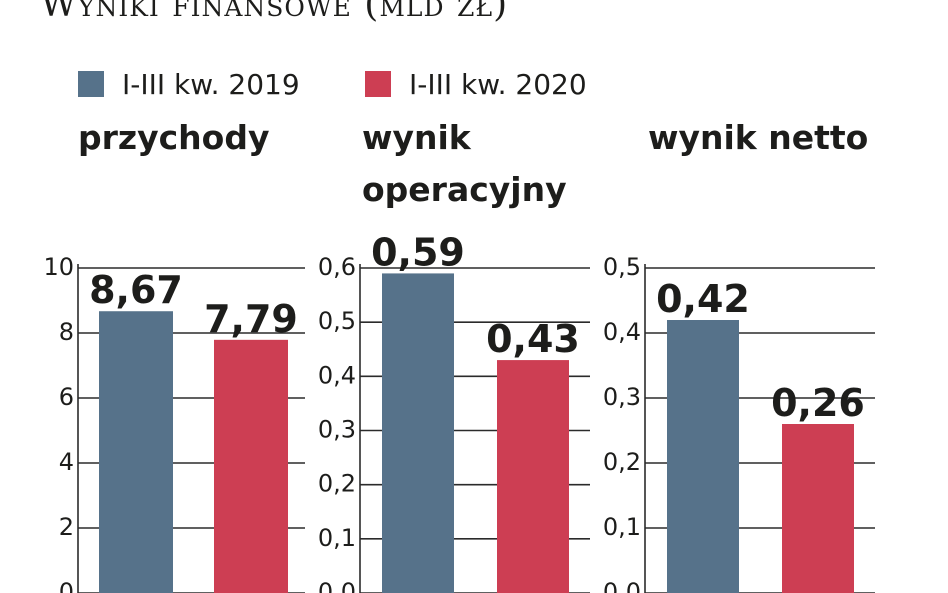 This screenshot has height=593, width=948. What do you see at coordinates (91, 84) in the screenshot?
I see `legend-swatch-2019` at bounding box center [91, 84].